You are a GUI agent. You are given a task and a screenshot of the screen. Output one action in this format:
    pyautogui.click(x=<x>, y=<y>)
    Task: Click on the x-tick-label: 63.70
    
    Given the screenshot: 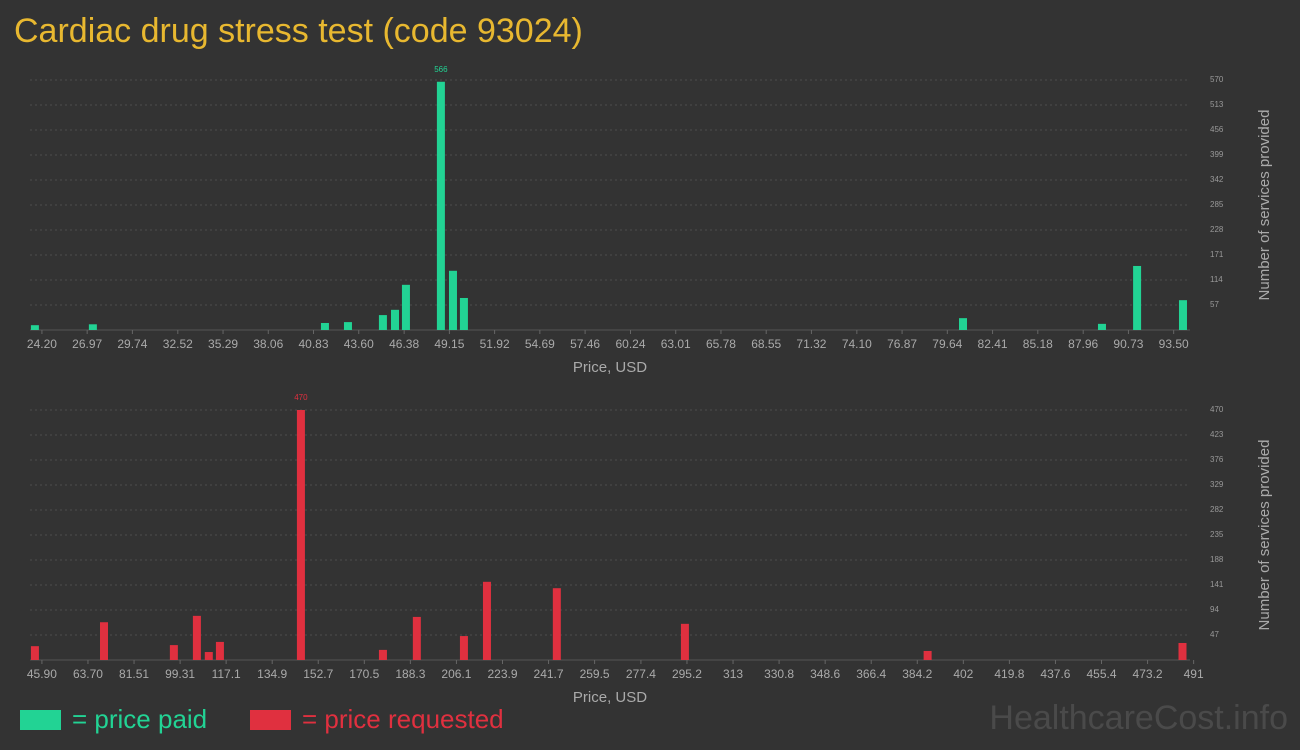 What is the action you would take?
    pyautogui.click(x=88, y=674)
    